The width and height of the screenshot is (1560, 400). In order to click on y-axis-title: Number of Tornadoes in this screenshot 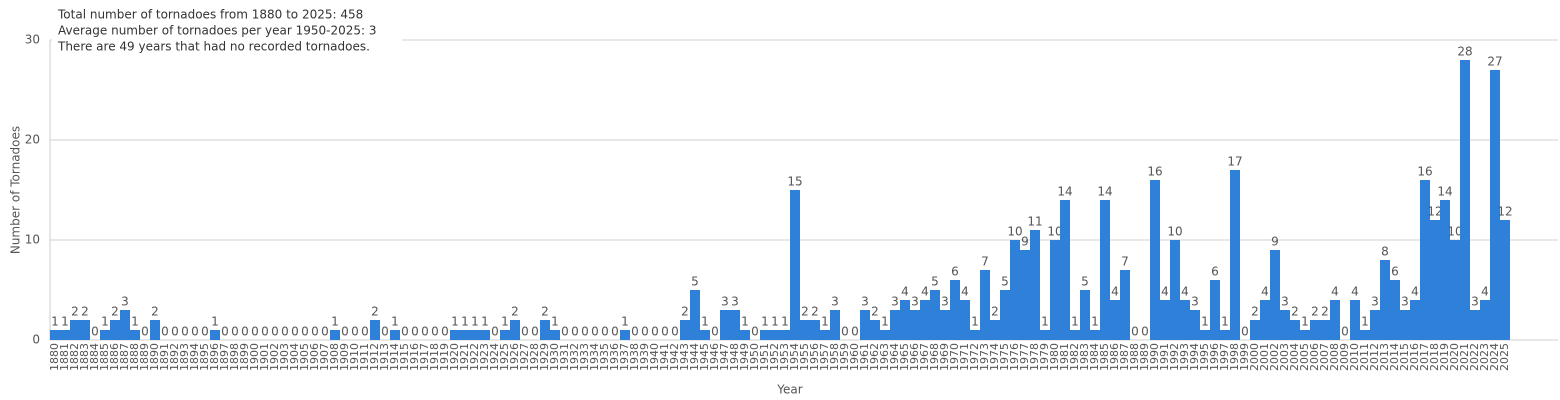, I will do `click(16, 190)`.